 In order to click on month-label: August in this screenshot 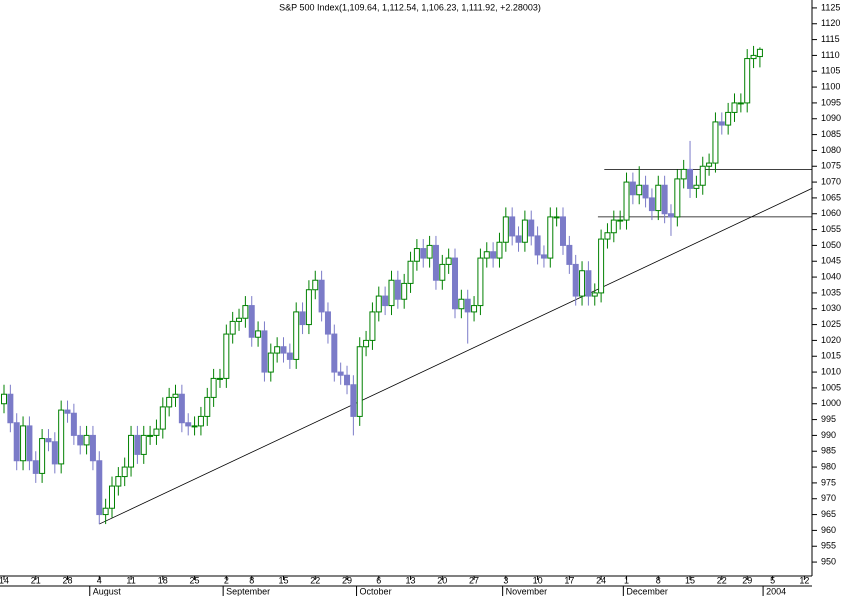, I will do `click(107, 591)`.